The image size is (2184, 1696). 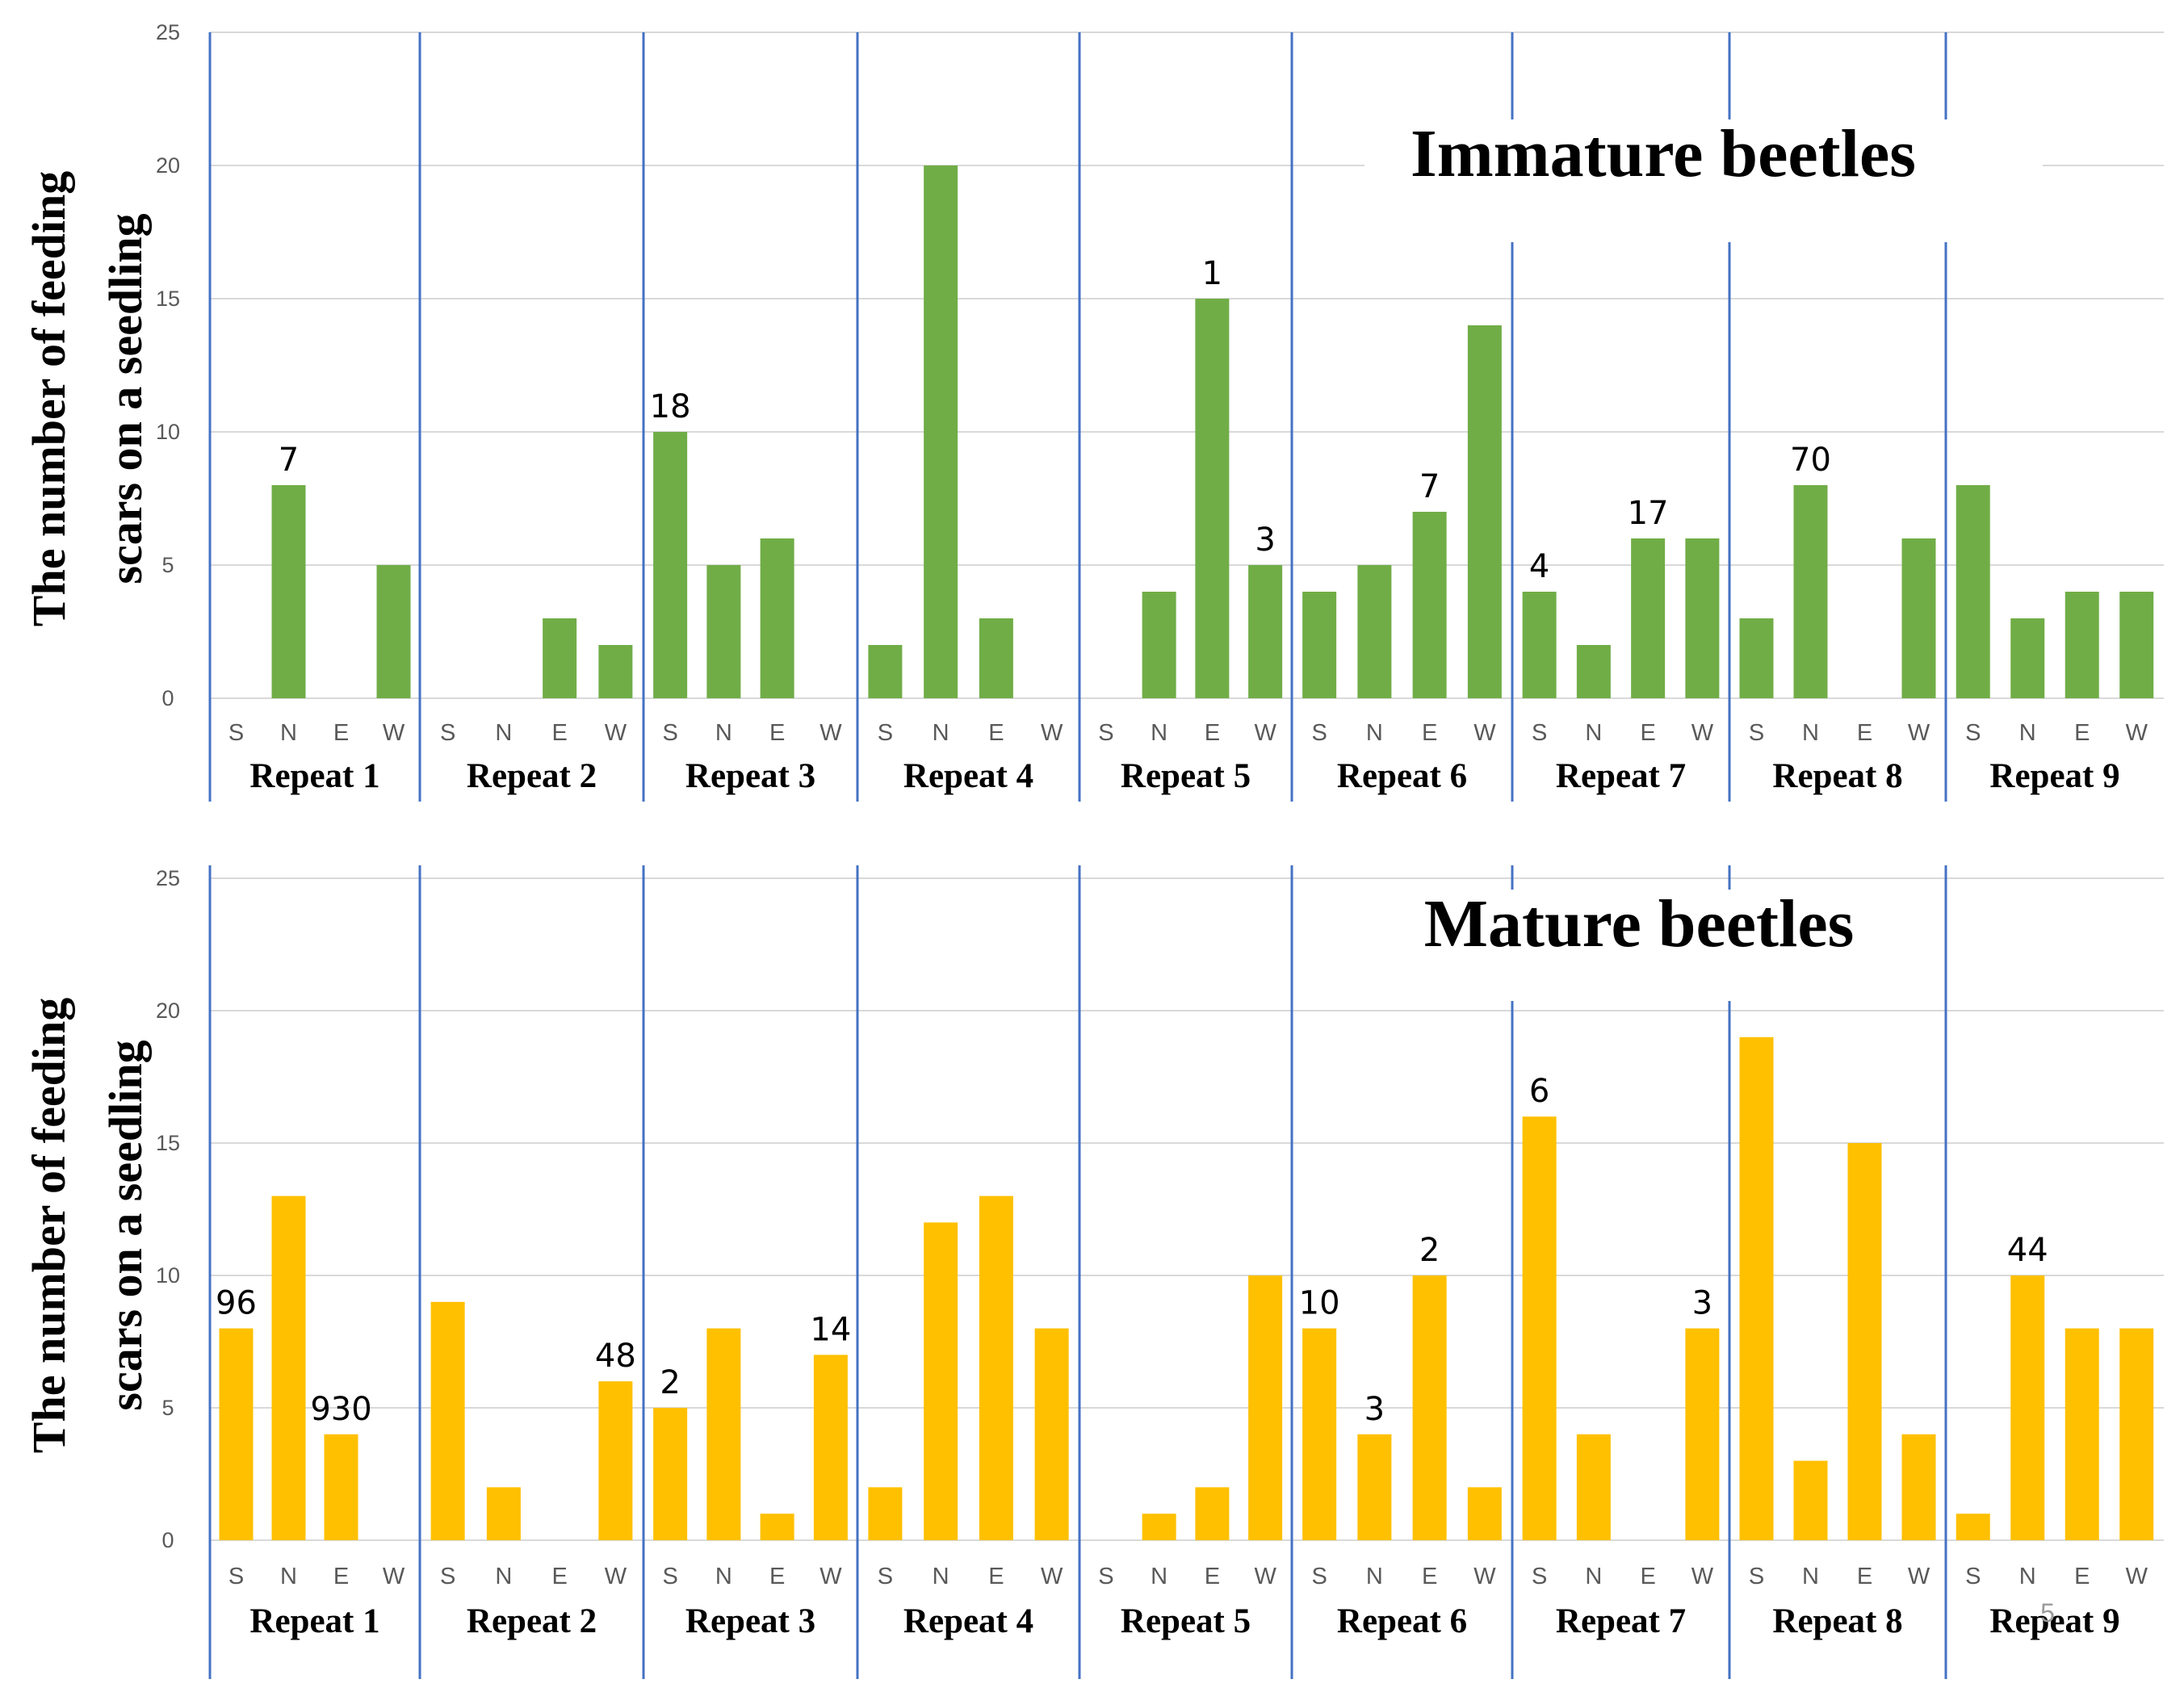 What do you see at coordinates (671, 406) in the screenshot?
I see `bar-annotation: 18` at bounding box center [671, 406].